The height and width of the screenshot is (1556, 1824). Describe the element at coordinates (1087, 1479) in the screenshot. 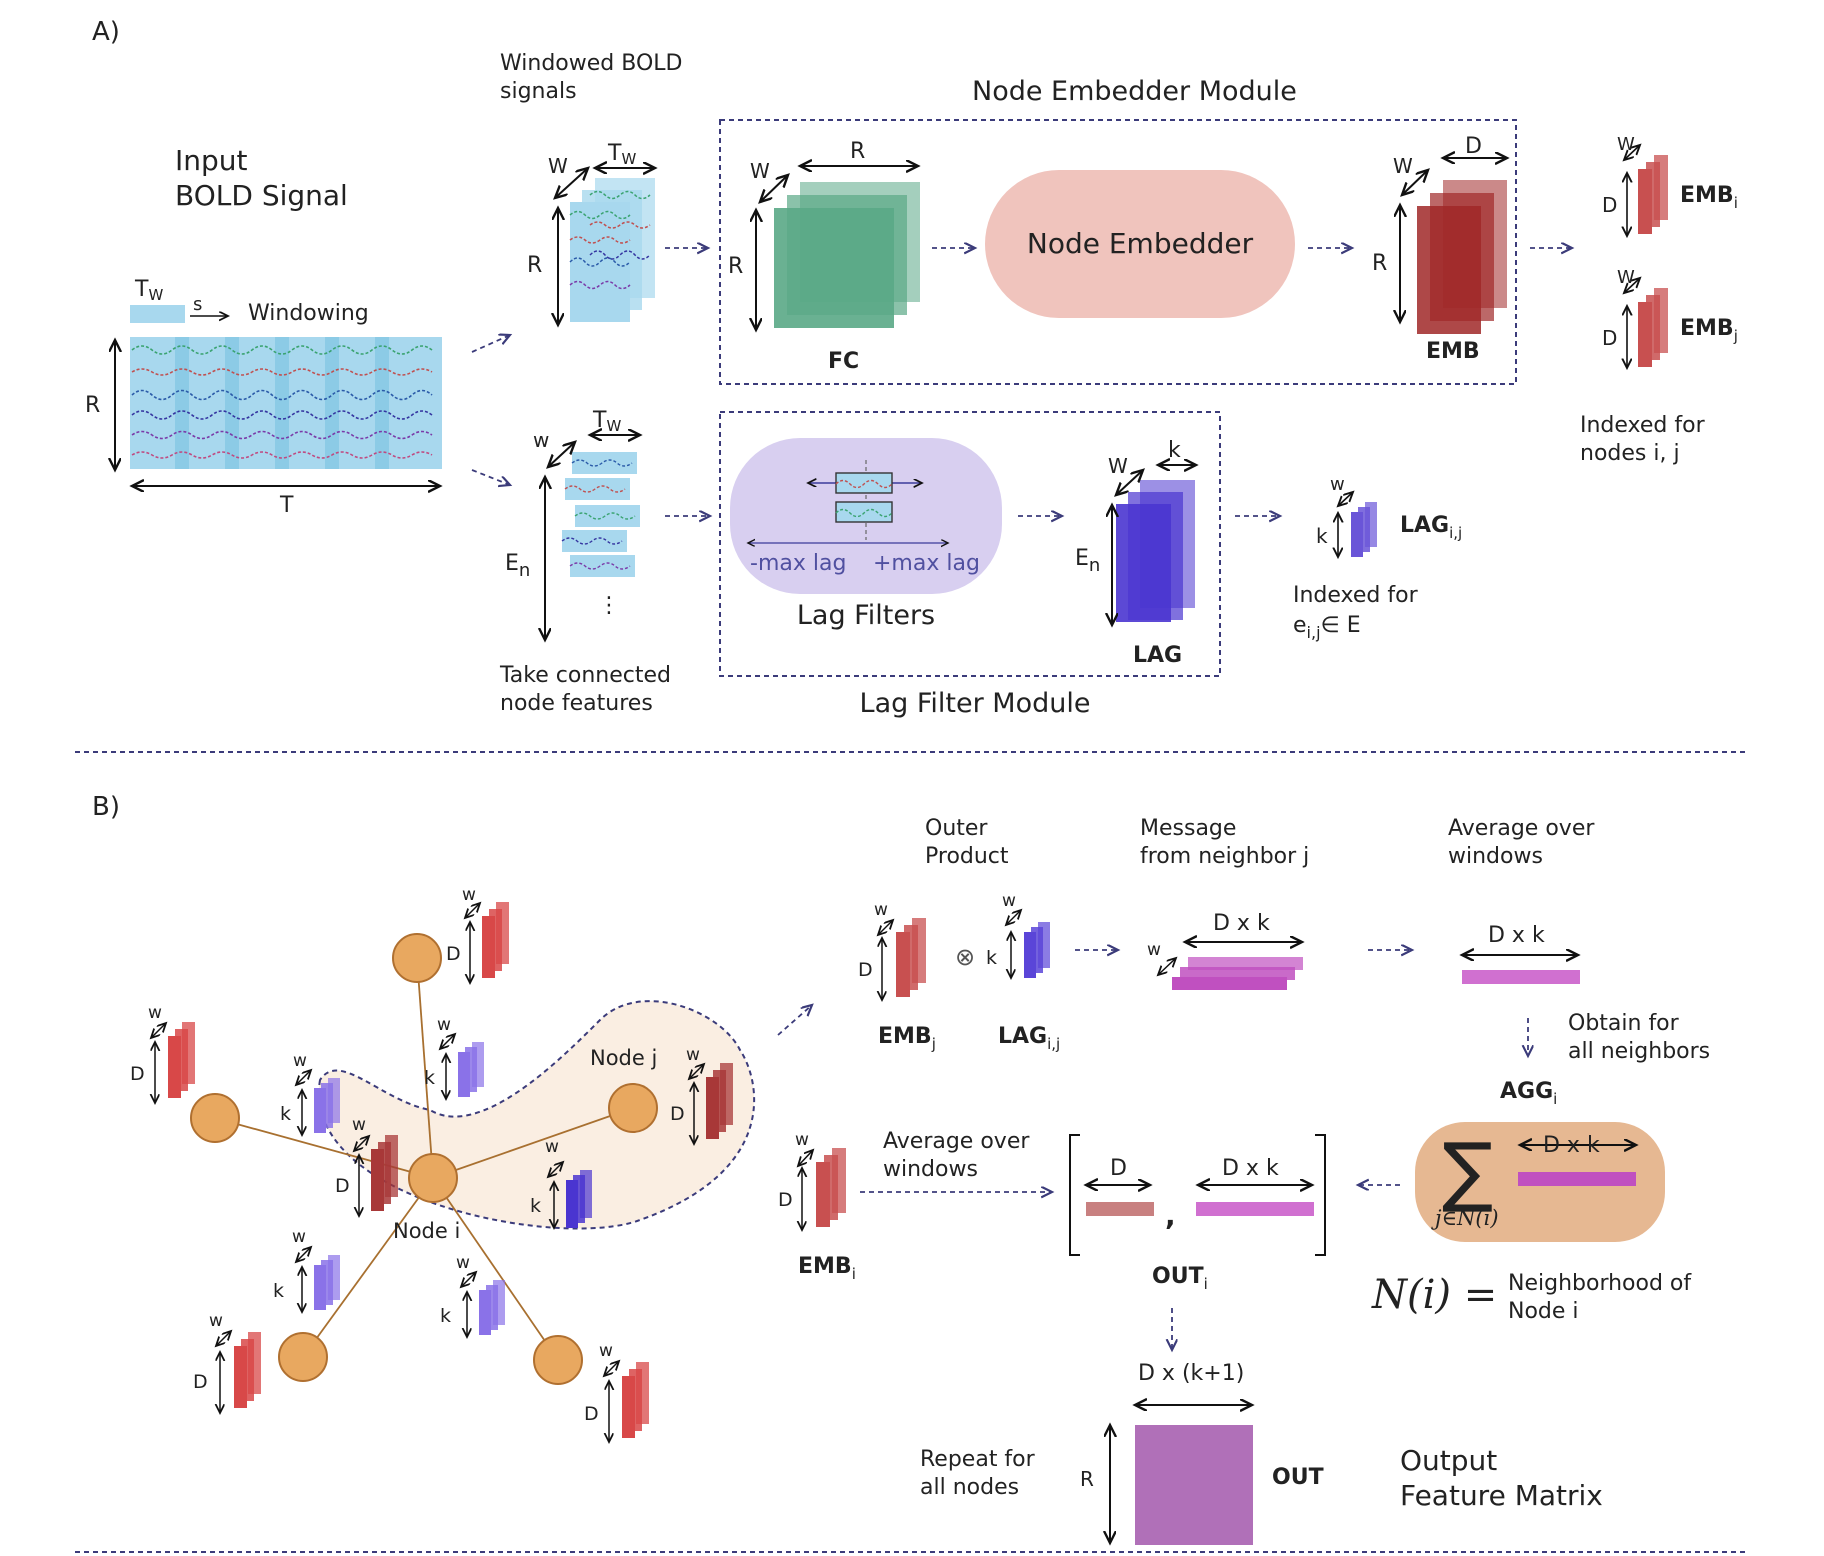

I see `final-r-label: R` at that location.